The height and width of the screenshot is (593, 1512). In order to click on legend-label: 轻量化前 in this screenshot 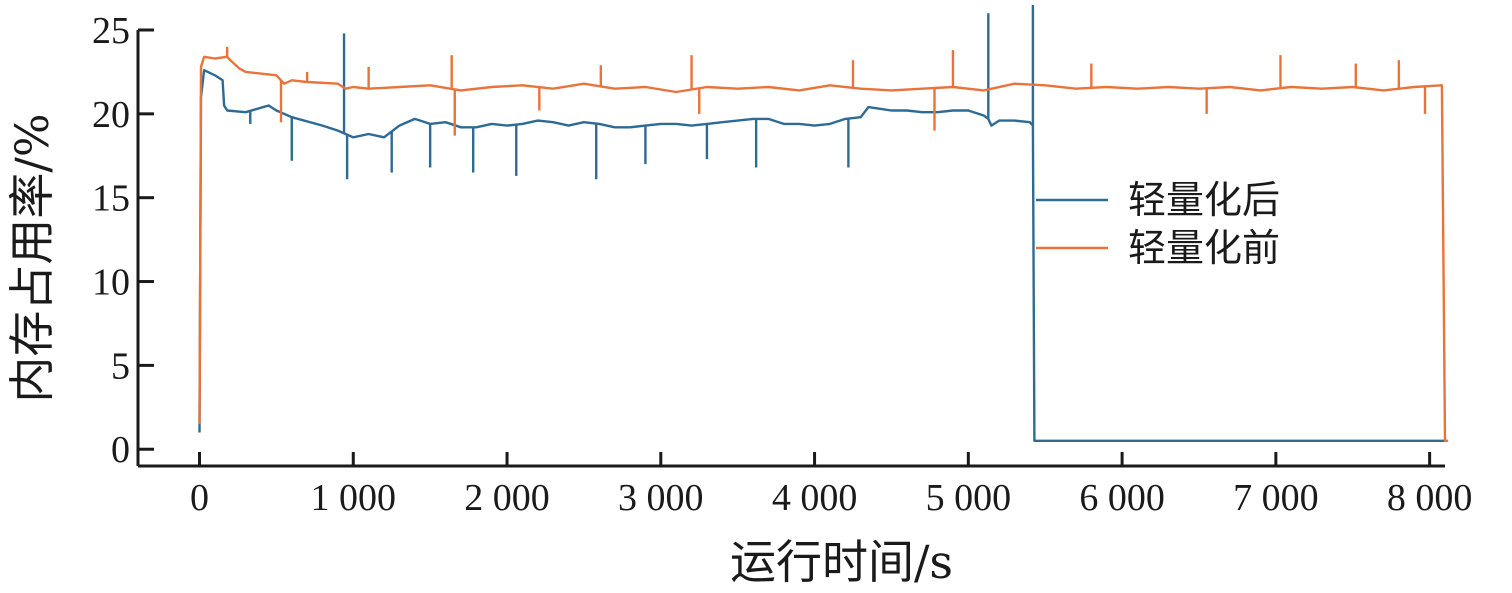, I will do `click(1204, 248)`.